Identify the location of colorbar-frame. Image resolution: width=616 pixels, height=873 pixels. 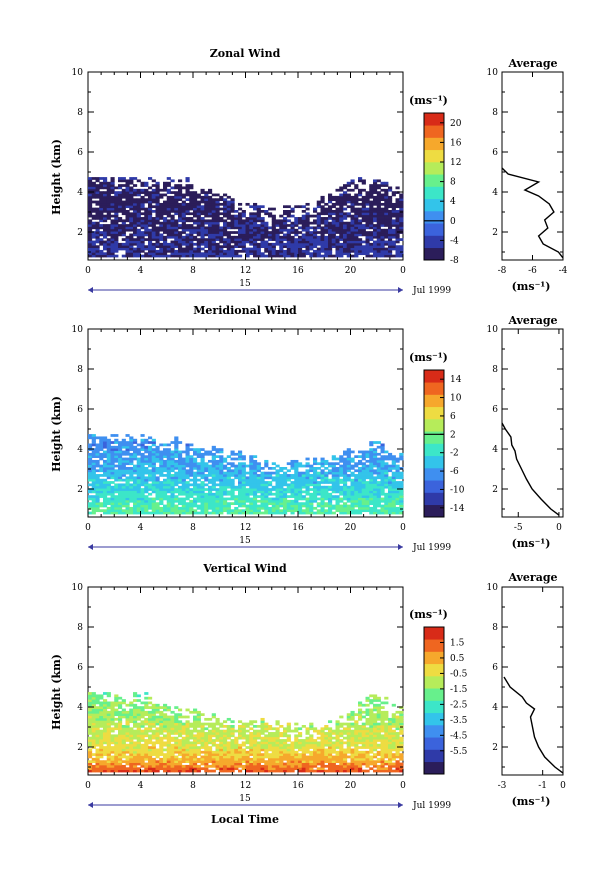
(434, 186).